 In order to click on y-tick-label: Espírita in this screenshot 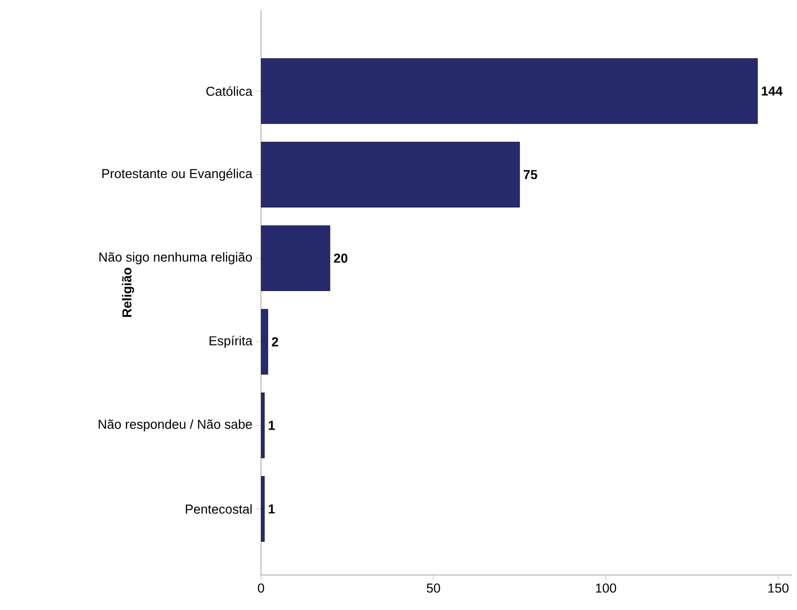, I will do `click(231, 342)`.